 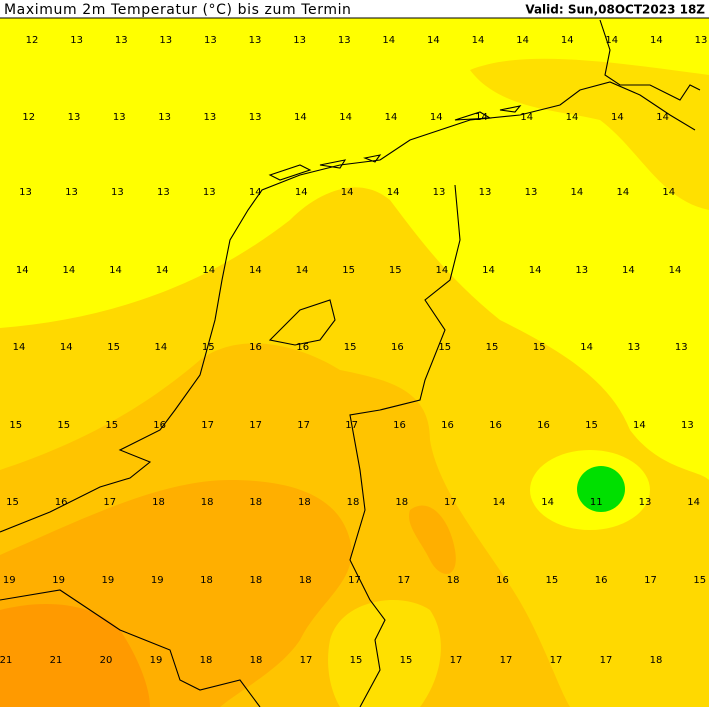 What do you see at coordinates (384, 653) in the screenshot?
I see `cool-zone` at bounding box center [384, 653].